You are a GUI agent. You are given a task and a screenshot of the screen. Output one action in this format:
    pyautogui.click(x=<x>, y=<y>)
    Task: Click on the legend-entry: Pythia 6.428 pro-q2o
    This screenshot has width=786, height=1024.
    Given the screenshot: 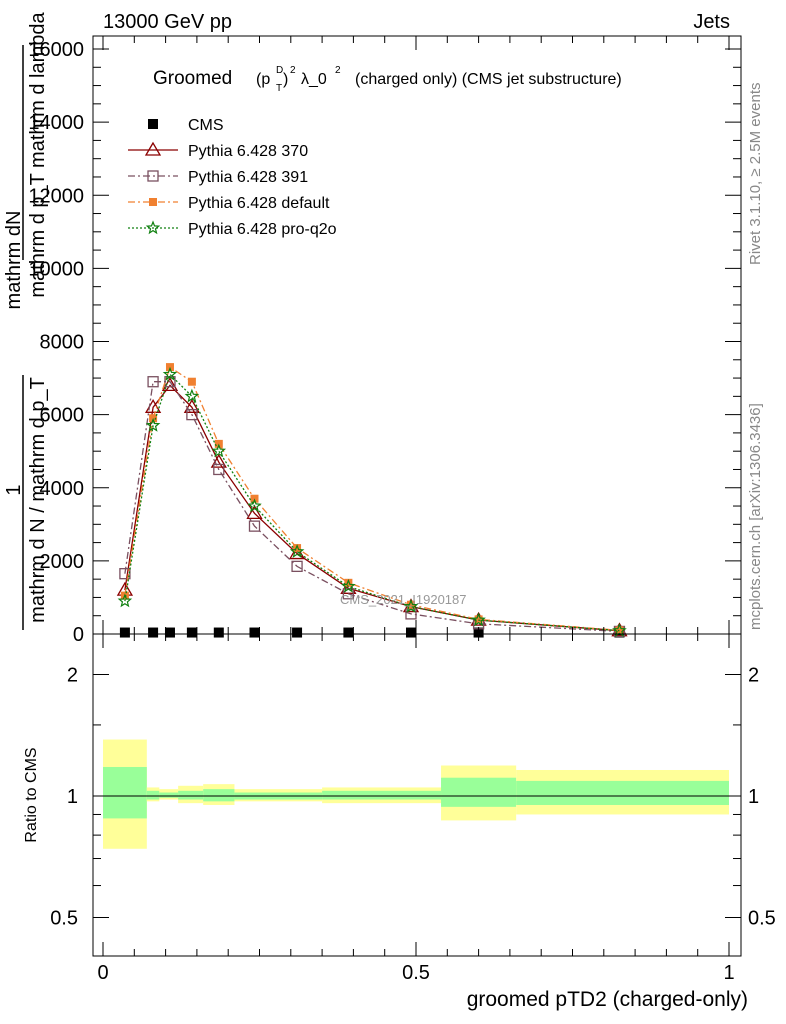 What is the action you would take?
    pyautogui.click(x=232, y=229)
    